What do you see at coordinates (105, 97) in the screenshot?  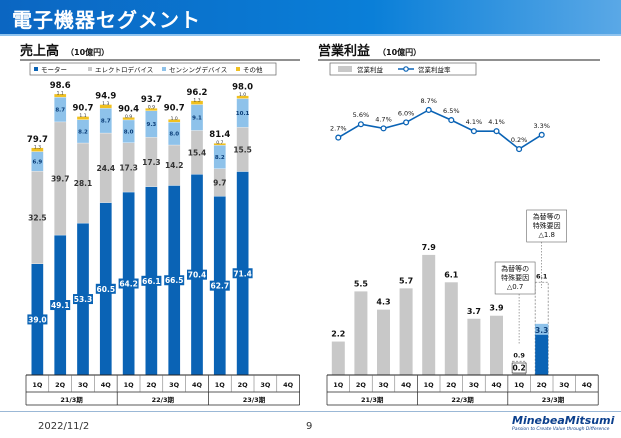 I see `sales-total-3: 94.9` at bounding box center [105, 97].